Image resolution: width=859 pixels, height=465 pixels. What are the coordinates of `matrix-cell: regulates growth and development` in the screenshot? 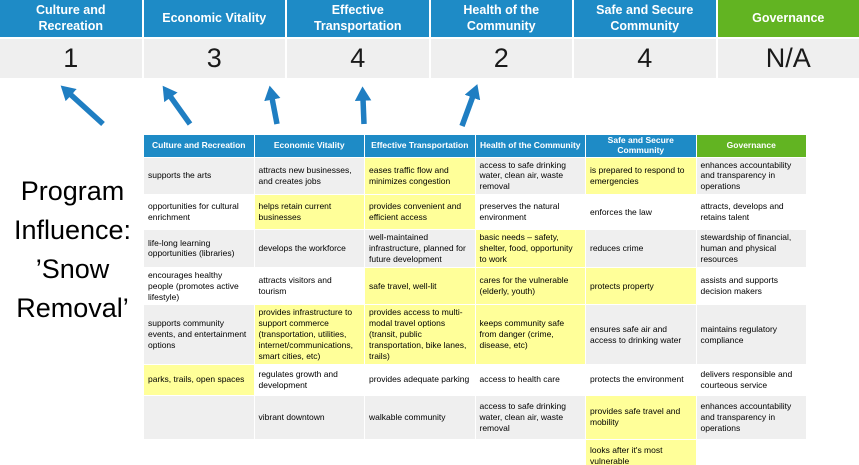 It's located at (309, 379).